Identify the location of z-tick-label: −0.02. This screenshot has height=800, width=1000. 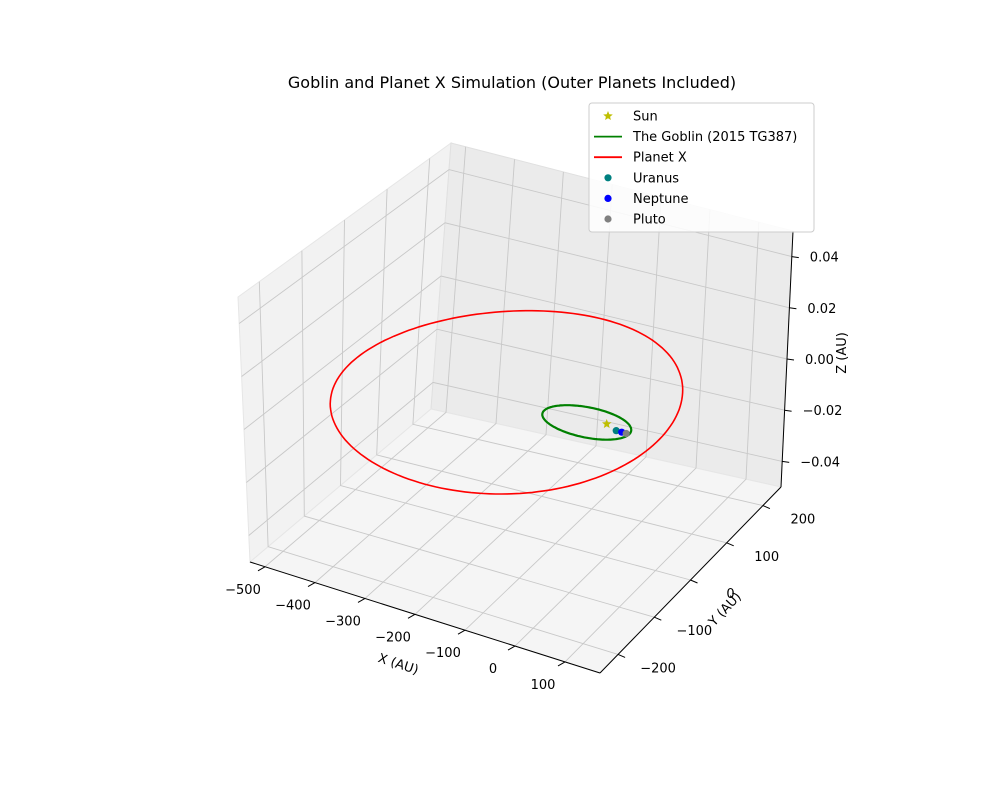
(823, 411).